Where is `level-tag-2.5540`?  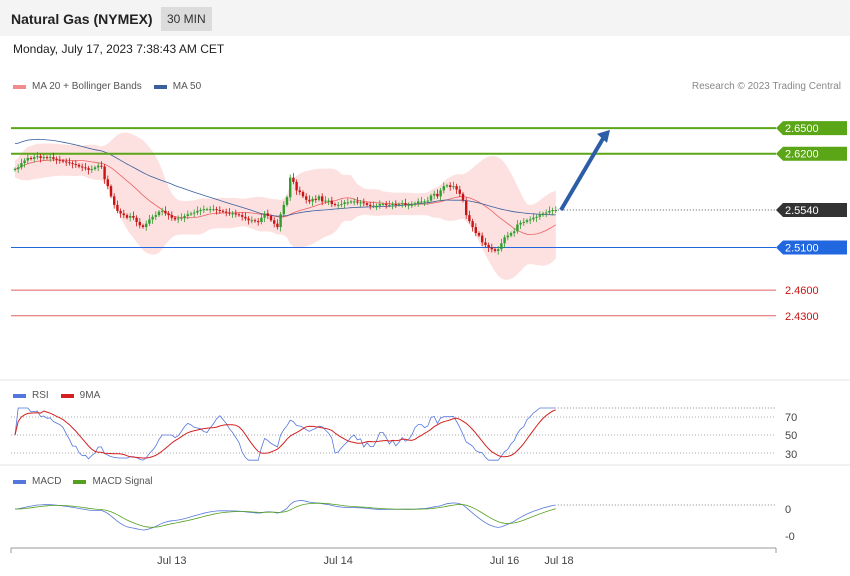
level-tag-2.5540 is located at coordinates (811, 210).